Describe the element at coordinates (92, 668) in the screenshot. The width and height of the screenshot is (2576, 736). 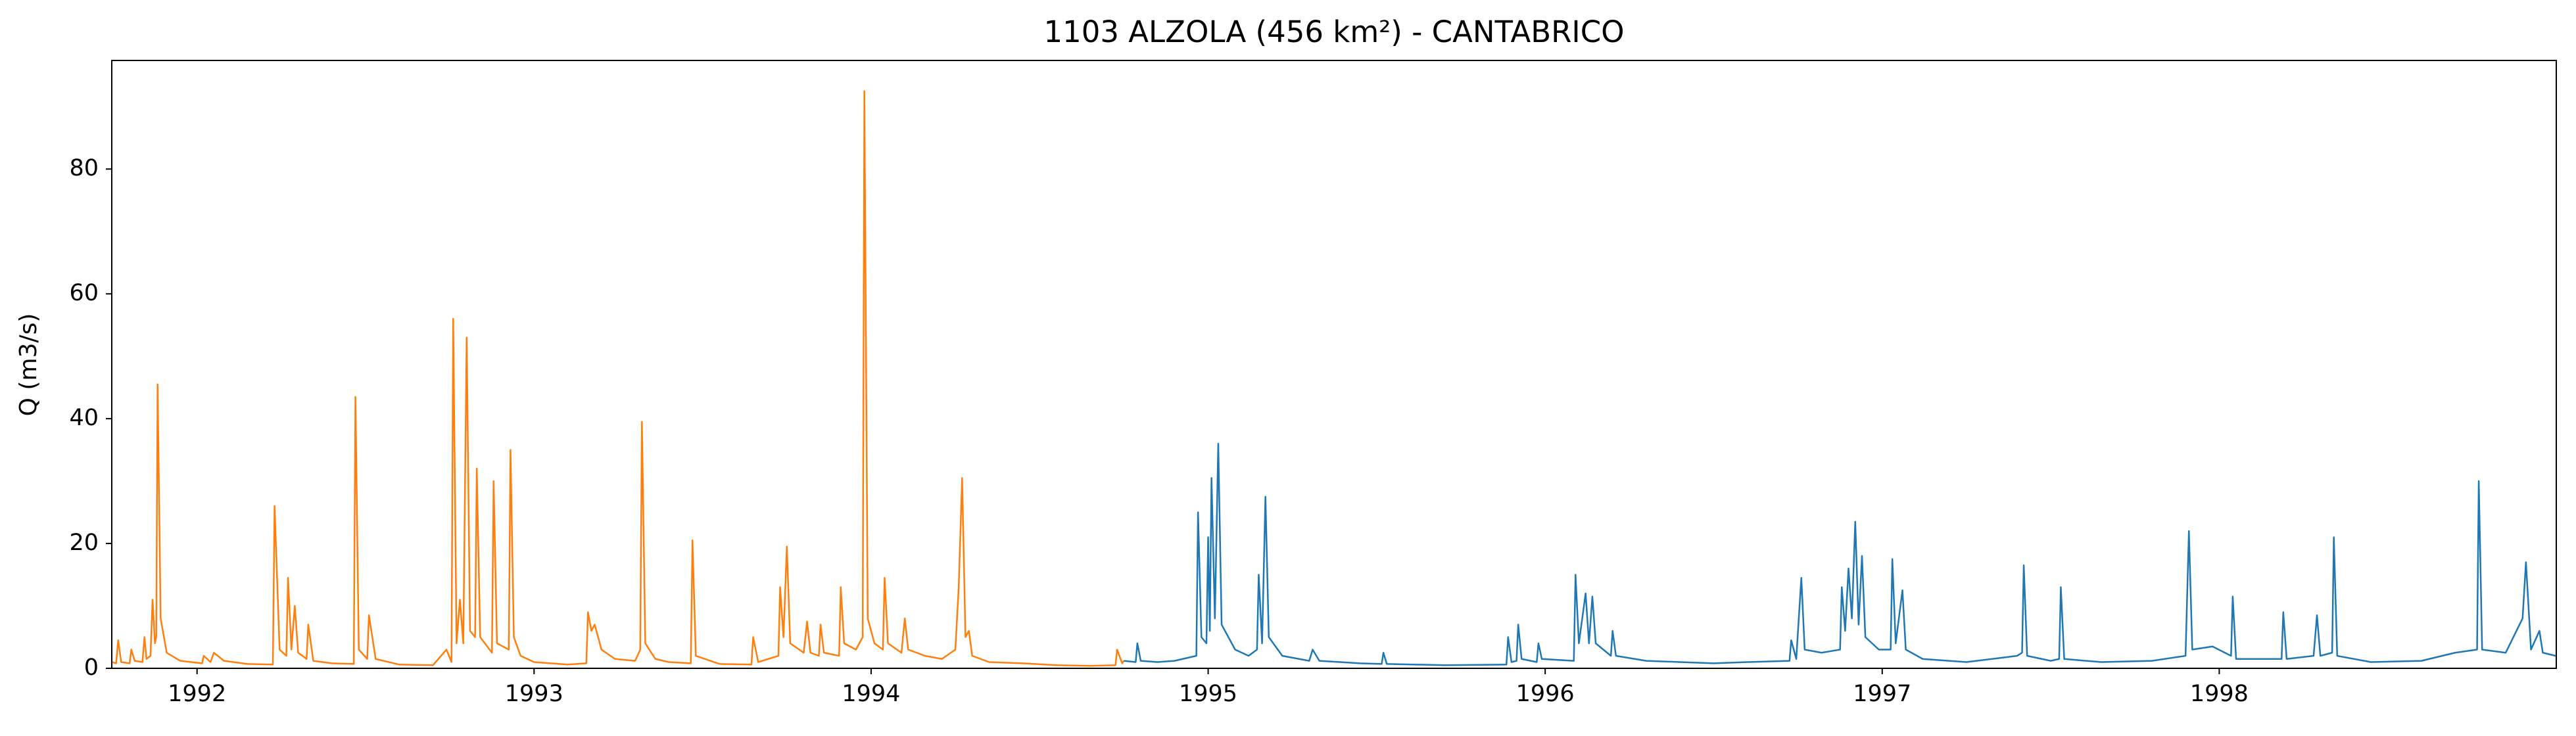
I see `y-tick-label: 0` at that location.